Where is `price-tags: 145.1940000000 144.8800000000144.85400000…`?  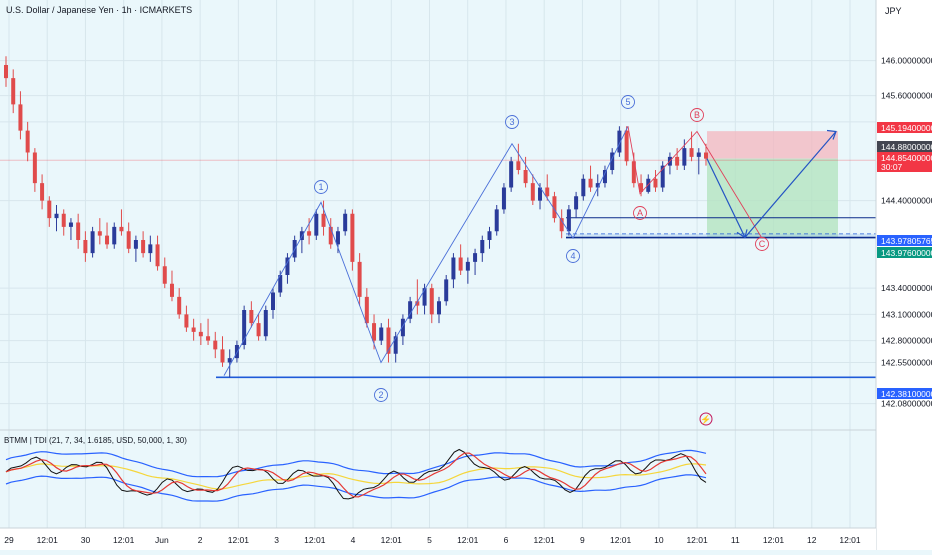
price-tags: 145.1940000000 144.8800000000144.85400000… is located at coordinates (904, 260).